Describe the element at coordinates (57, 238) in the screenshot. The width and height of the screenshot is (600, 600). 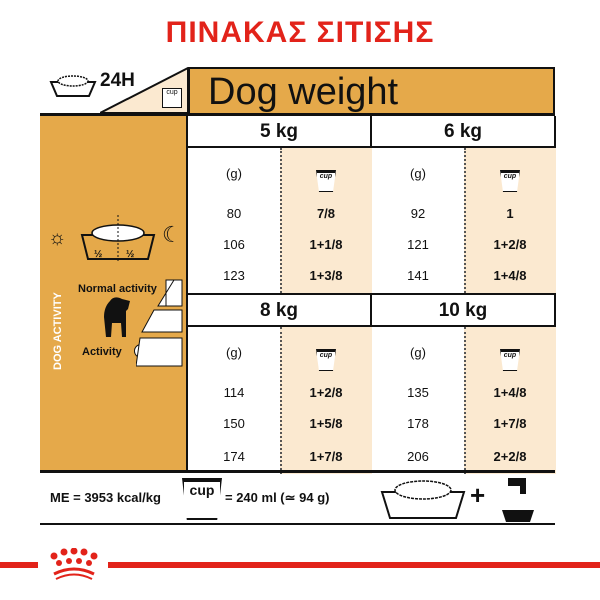
I see `sun-icon: ☼` at that location.